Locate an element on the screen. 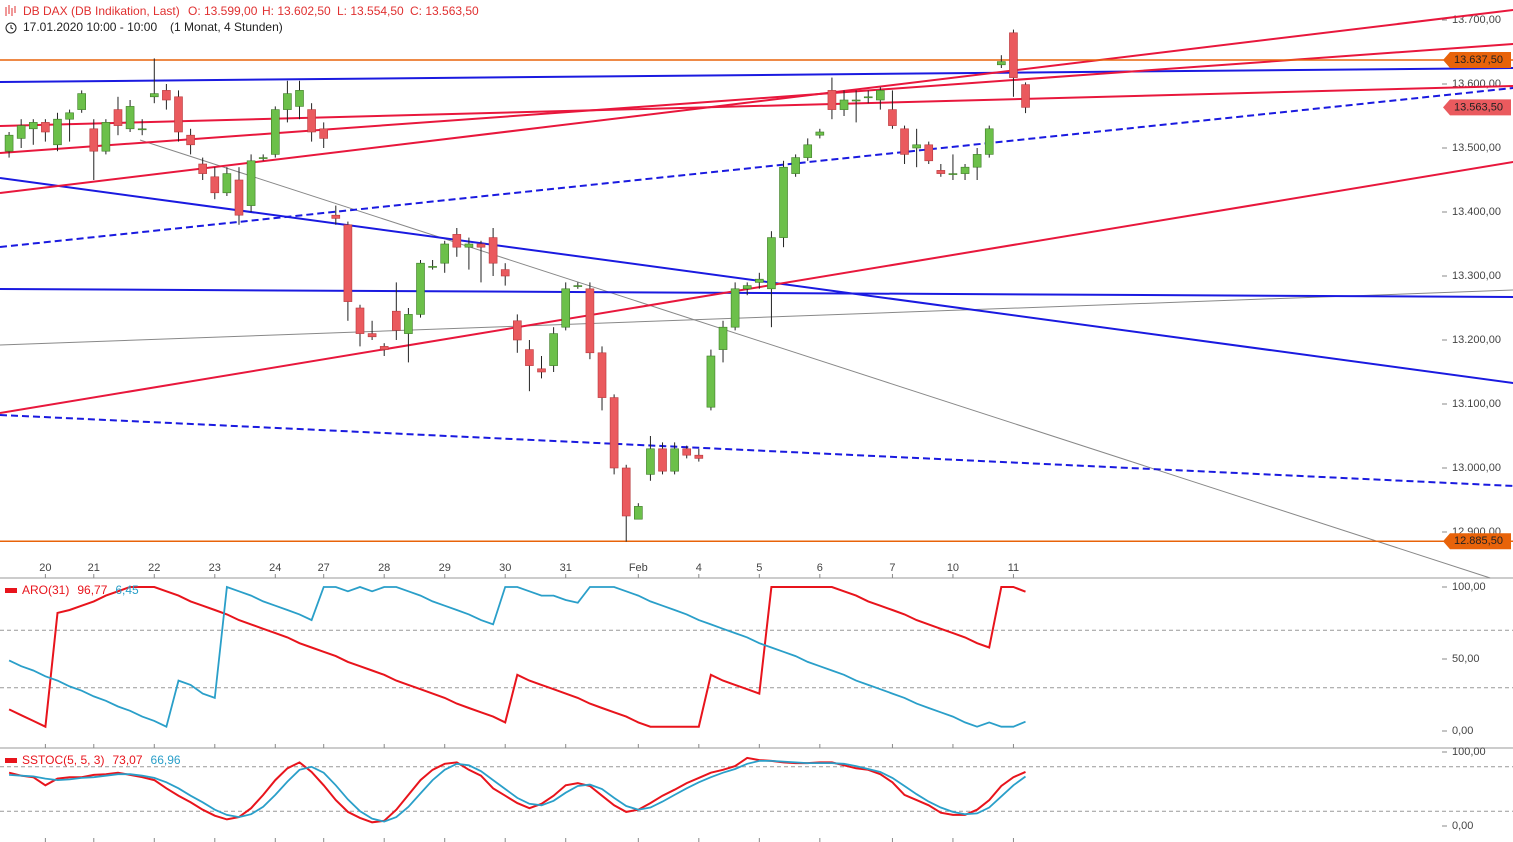  x-tick-label: 6 is located at coordinates (820, 568).